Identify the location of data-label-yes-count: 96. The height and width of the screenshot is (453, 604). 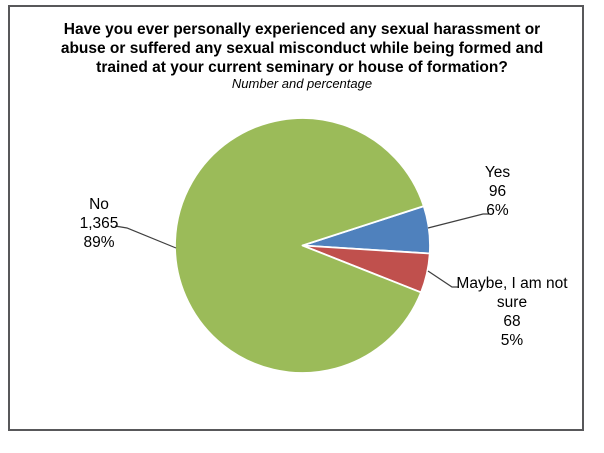
(497, 191).